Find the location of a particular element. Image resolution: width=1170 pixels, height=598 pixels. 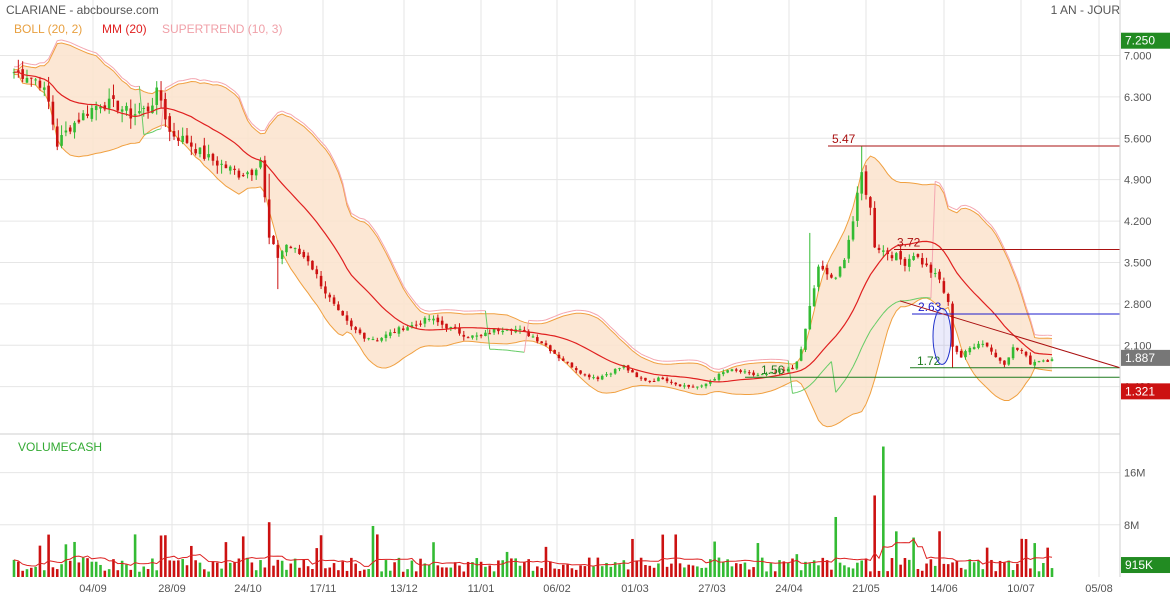

chart-title: CLARIANE - abcbourse.com is located at coordinates (82, 10).